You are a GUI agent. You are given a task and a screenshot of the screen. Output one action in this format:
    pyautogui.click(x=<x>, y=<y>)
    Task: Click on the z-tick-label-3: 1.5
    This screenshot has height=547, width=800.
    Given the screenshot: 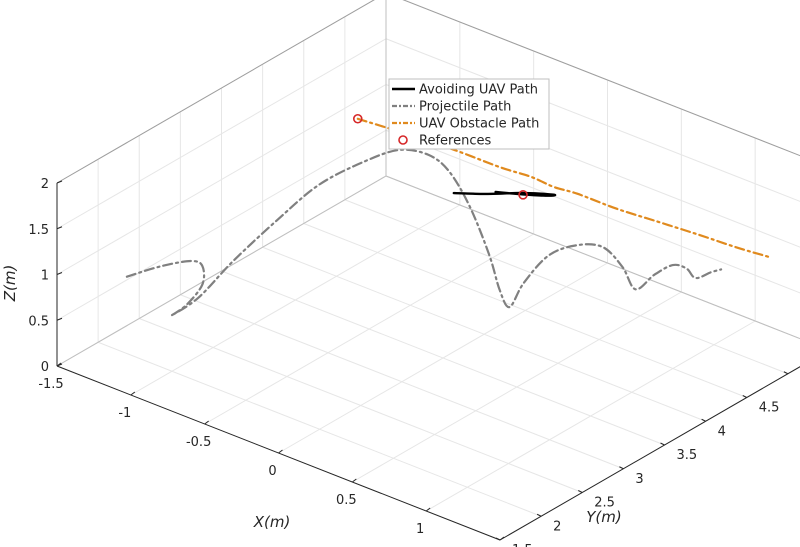 What is the action you would take?
    pyautogui.click(x=38, y=230)
    